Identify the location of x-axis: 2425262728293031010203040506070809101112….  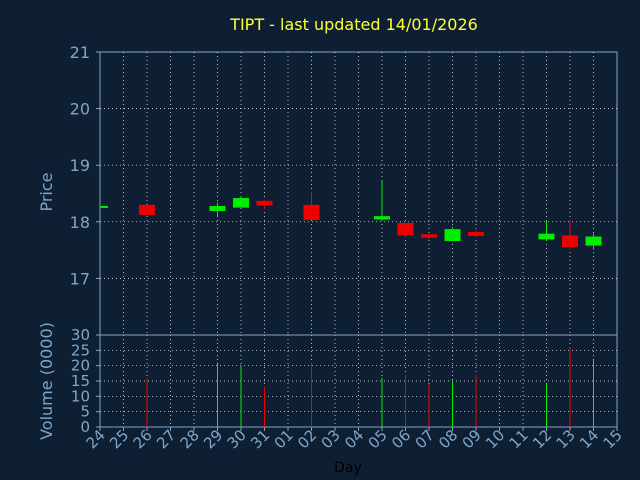
(354, 439).